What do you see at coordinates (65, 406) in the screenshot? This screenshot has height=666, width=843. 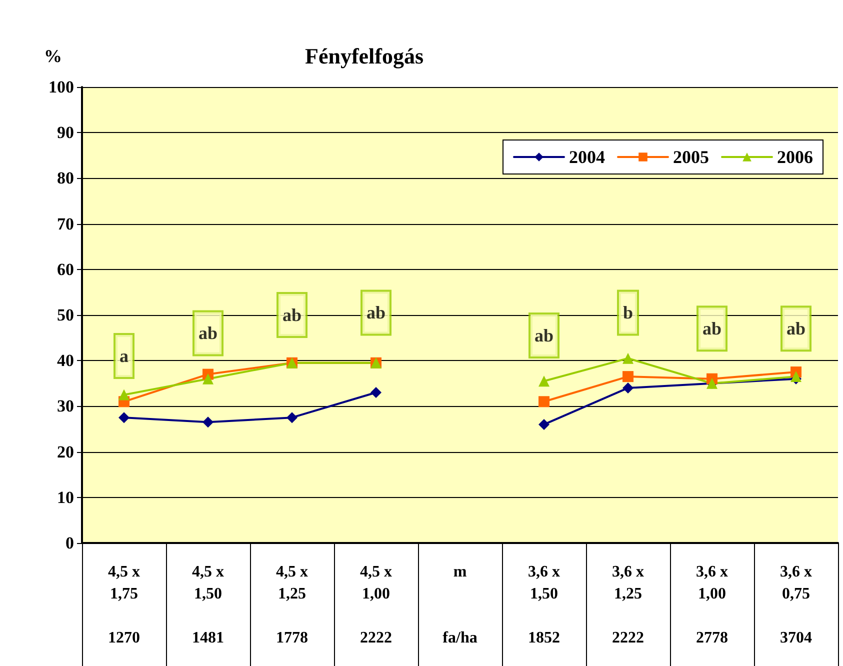 I see `y-tick-label: 30` at bounding box center [65, 406].